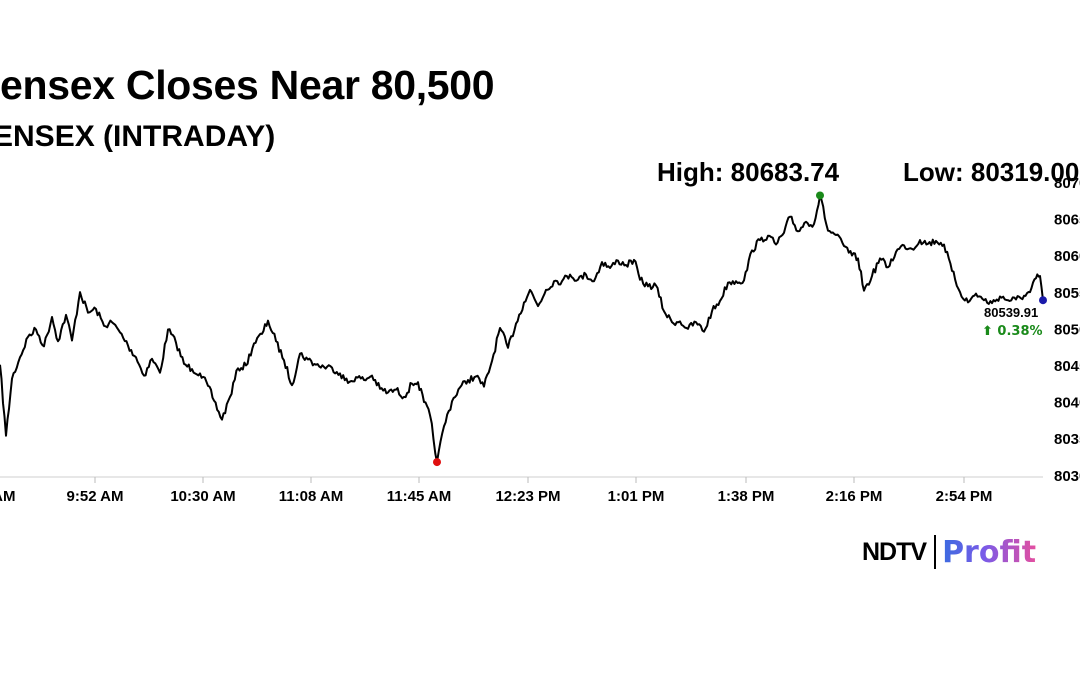 This screenshot has width=1080, height=675. What do you see at coordinates (1067, 329) in the screenshot?
I see `y-tick-label: 80500` at bounding box center [1067, 329].